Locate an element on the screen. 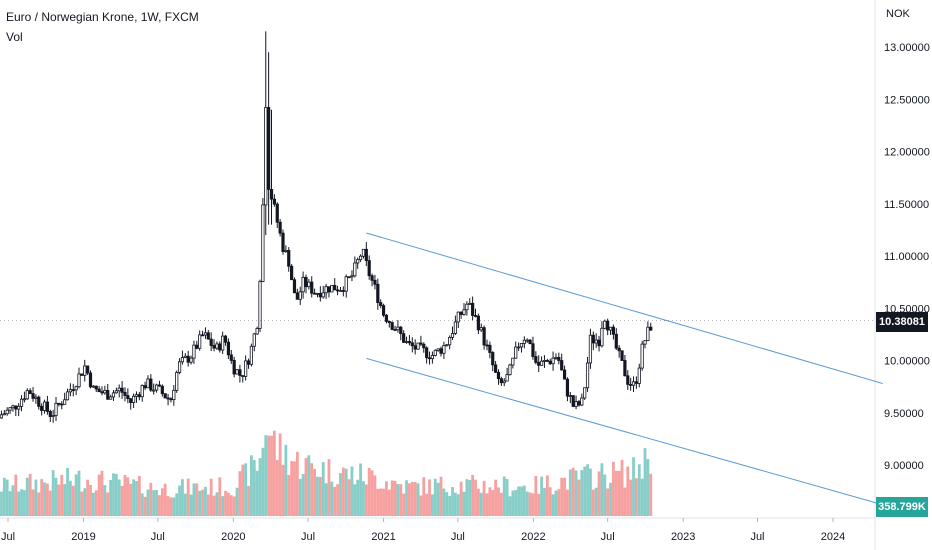 The width and height of the screenshot is (932, 550). currency-label: NOK is located at coordinates (898, 14).